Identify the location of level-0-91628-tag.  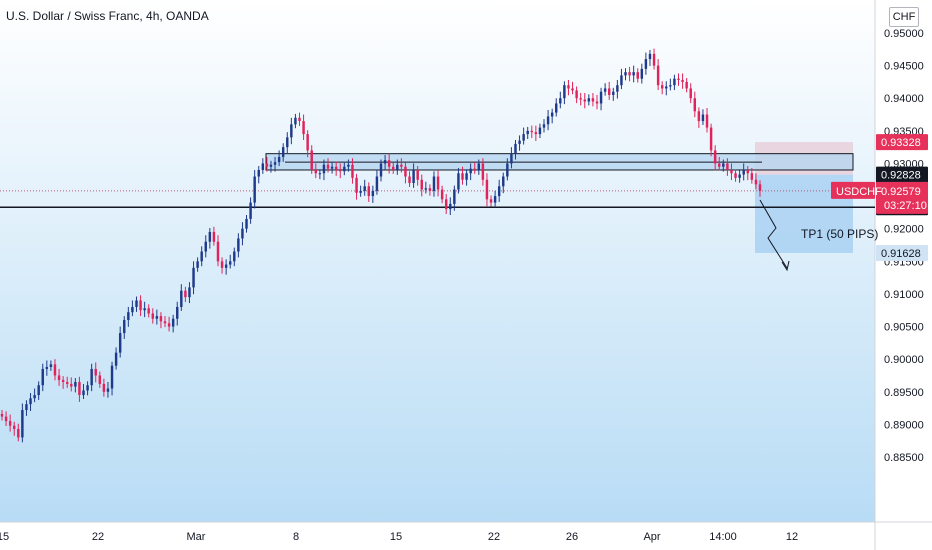
(902, 252).